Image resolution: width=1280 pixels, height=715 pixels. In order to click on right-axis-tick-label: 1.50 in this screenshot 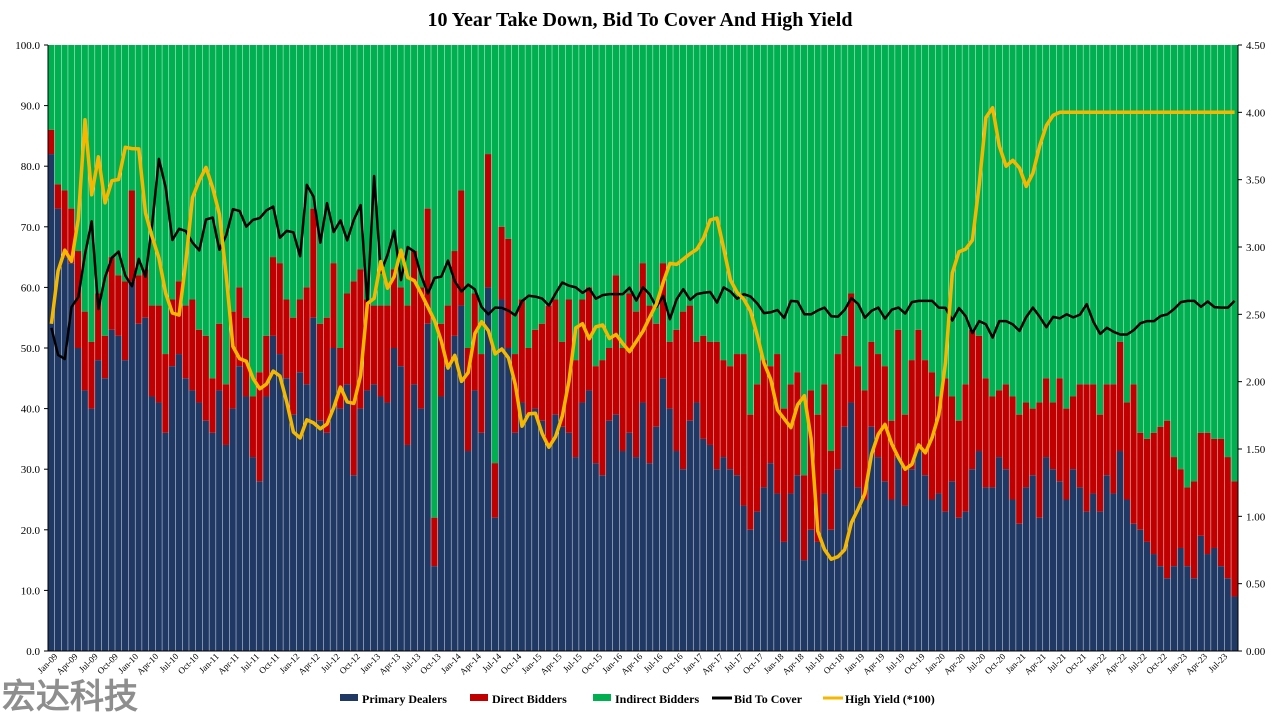, I will do `click(1256, 450)`.